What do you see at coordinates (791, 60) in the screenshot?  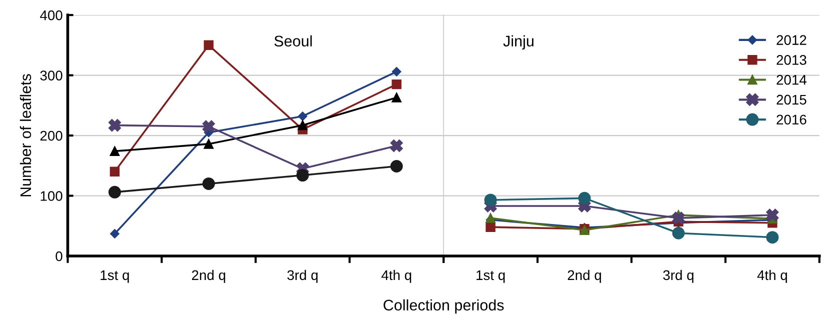 I see `legend-label: 2013` at bounding box center [791, 60].